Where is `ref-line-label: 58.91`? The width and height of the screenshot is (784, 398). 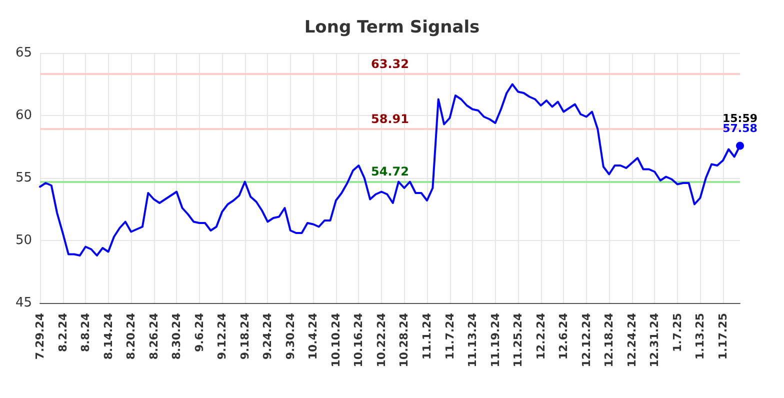
ref-line-label: 58.91 is located at coordinates (390, 119).